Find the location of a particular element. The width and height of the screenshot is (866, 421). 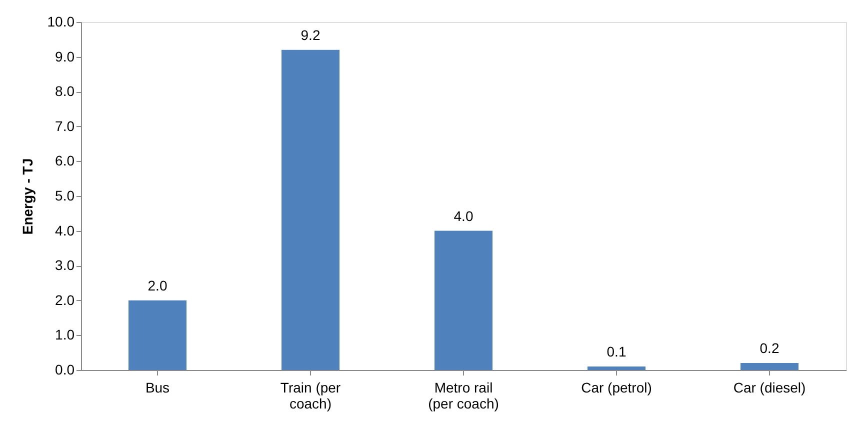

x-tick-label: Bus is located at coordinates (157, 388).